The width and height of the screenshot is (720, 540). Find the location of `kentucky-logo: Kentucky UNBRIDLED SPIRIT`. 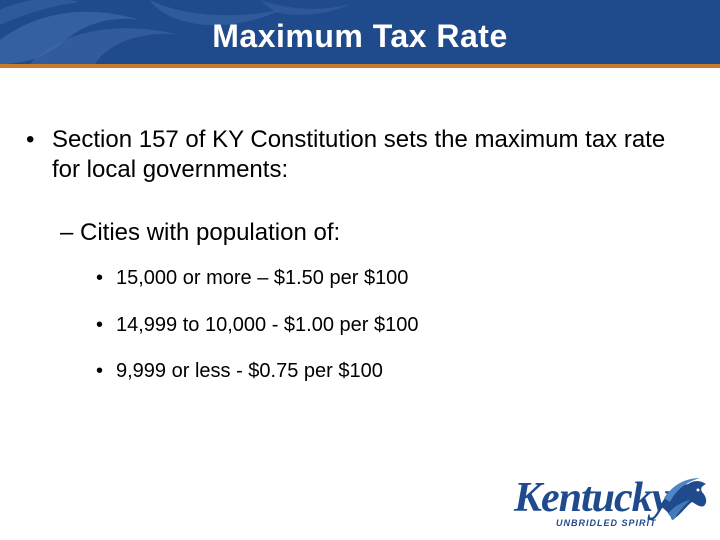

kentucky-logo: Kentucky UNBRIDLED SPIRIT is located at coordinates (611, 504).